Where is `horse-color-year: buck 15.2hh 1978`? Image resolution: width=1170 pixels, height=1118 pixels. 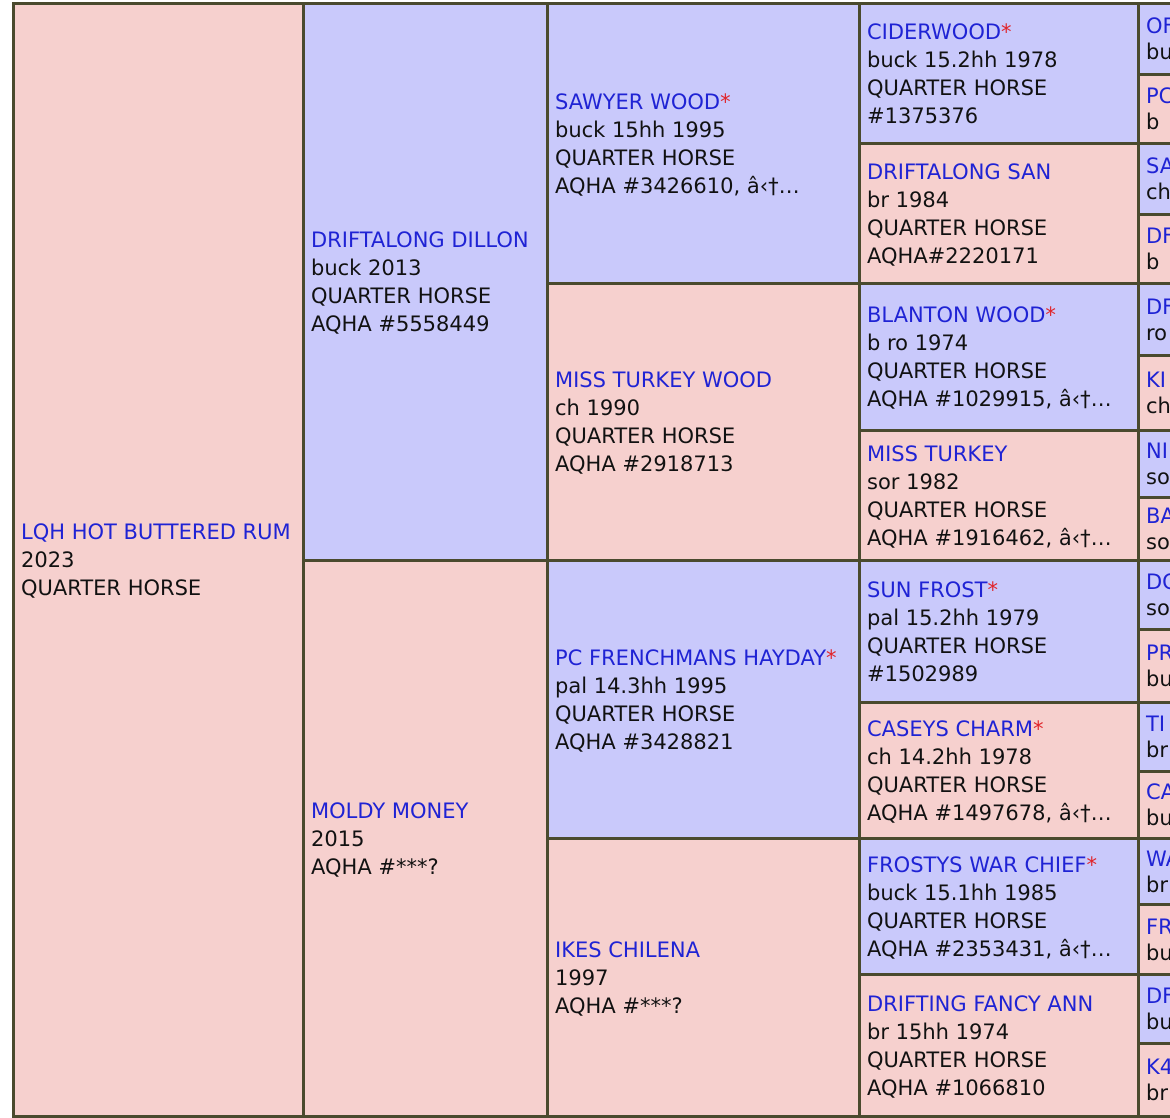 horse-color-year: buck 15.2hh 1978 is located at coordinates (962, 59).